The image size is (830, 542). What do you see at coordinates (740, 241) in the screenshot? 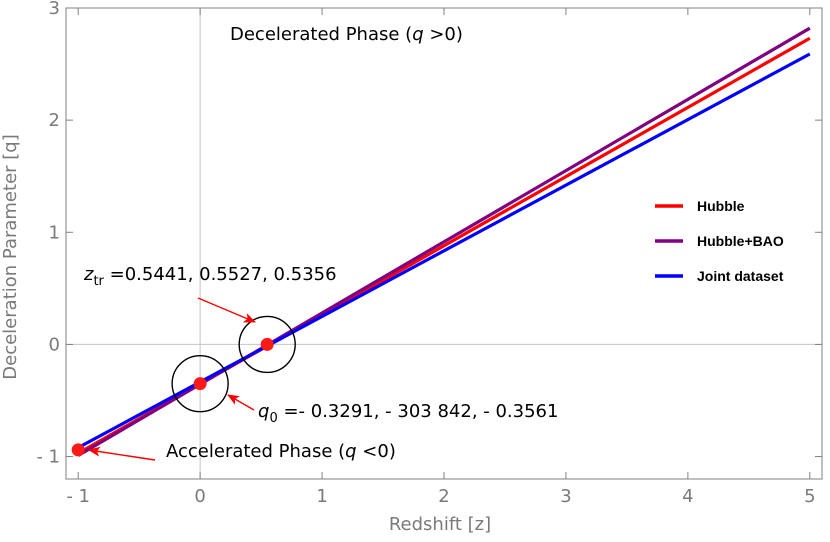
I see `legend-label-hubble-bao: Hubble+BAO` at bounding box center [740, 241].